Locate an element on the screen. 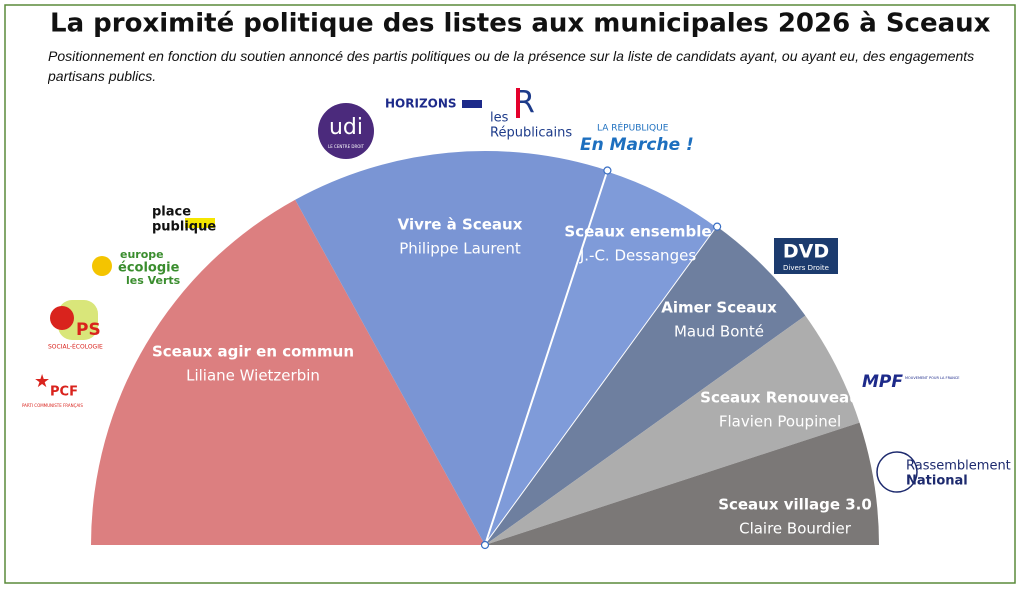 The height and width of the screenshot is (594, 1024). logo-text: écologie is located at coordinates (149, 268).